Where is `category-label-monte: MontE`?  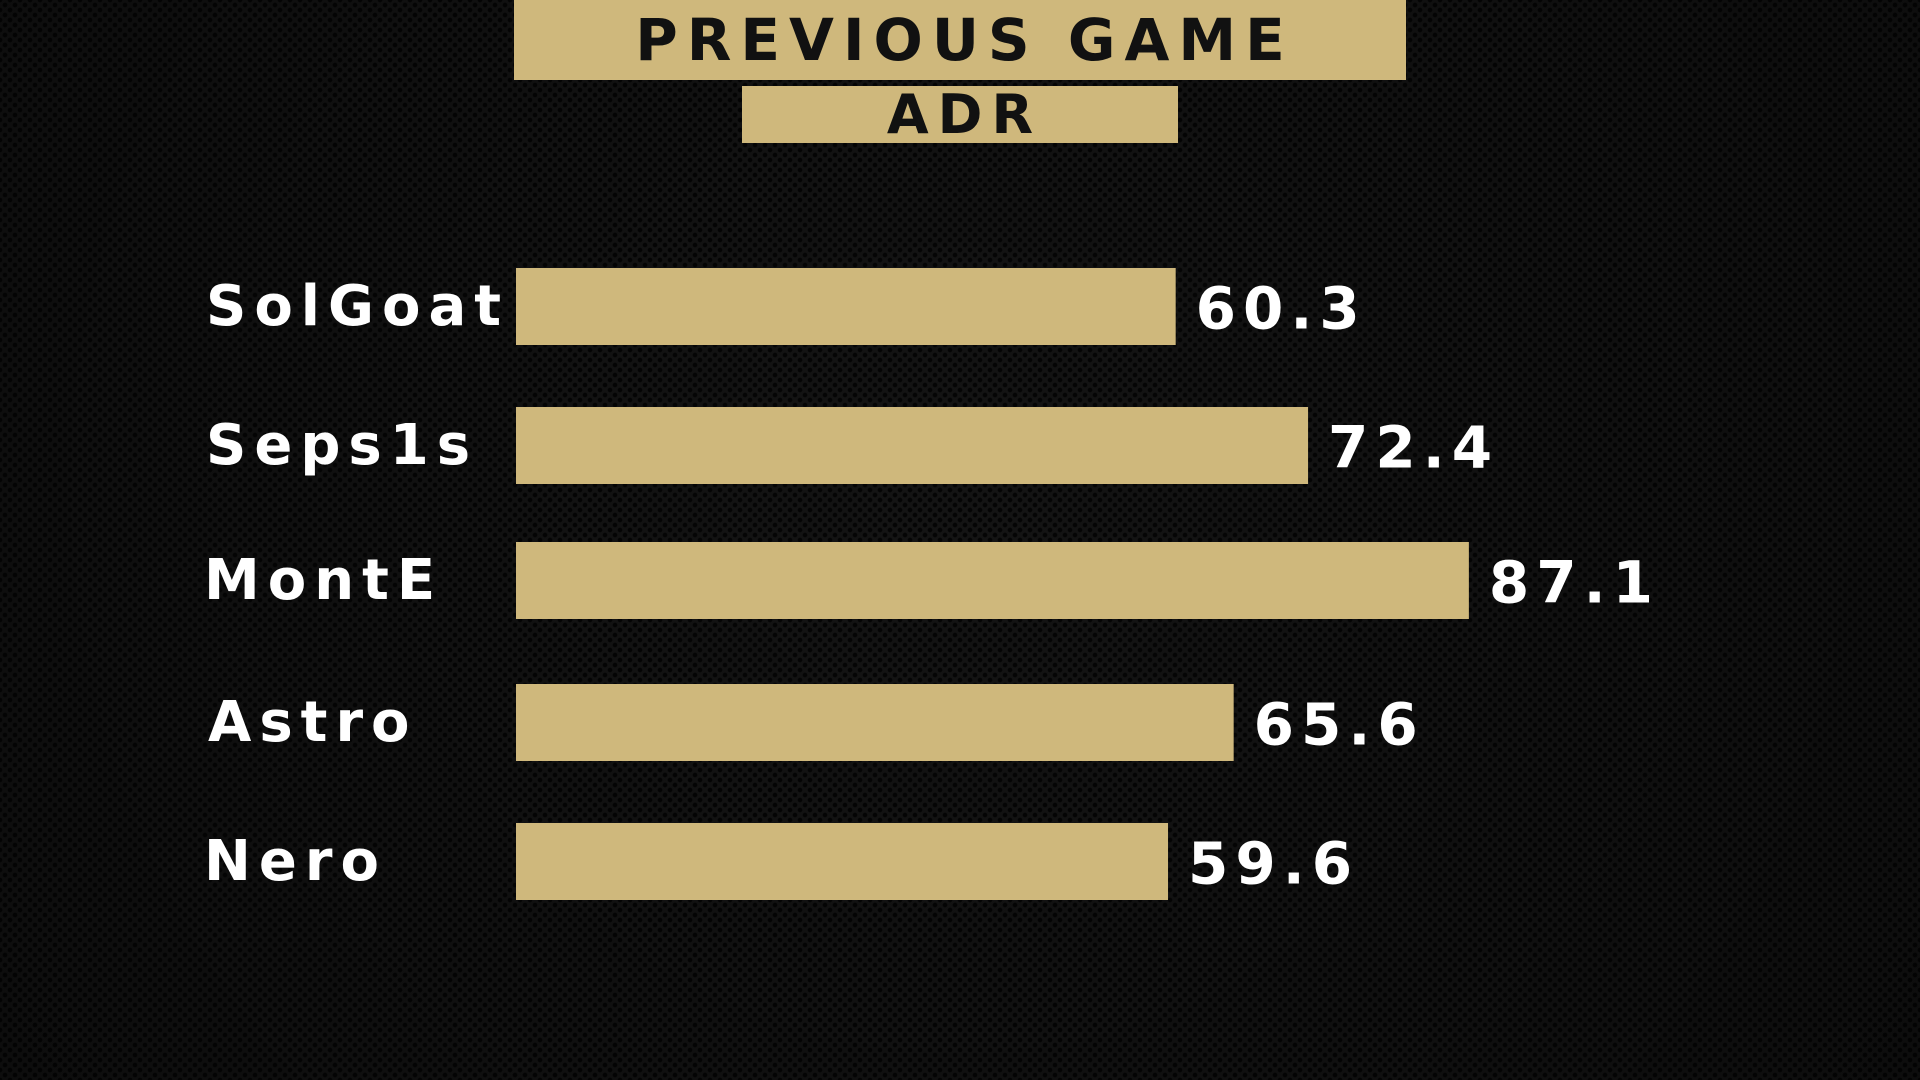
category-label-monte: MontE is located at coordinates (323, 580).